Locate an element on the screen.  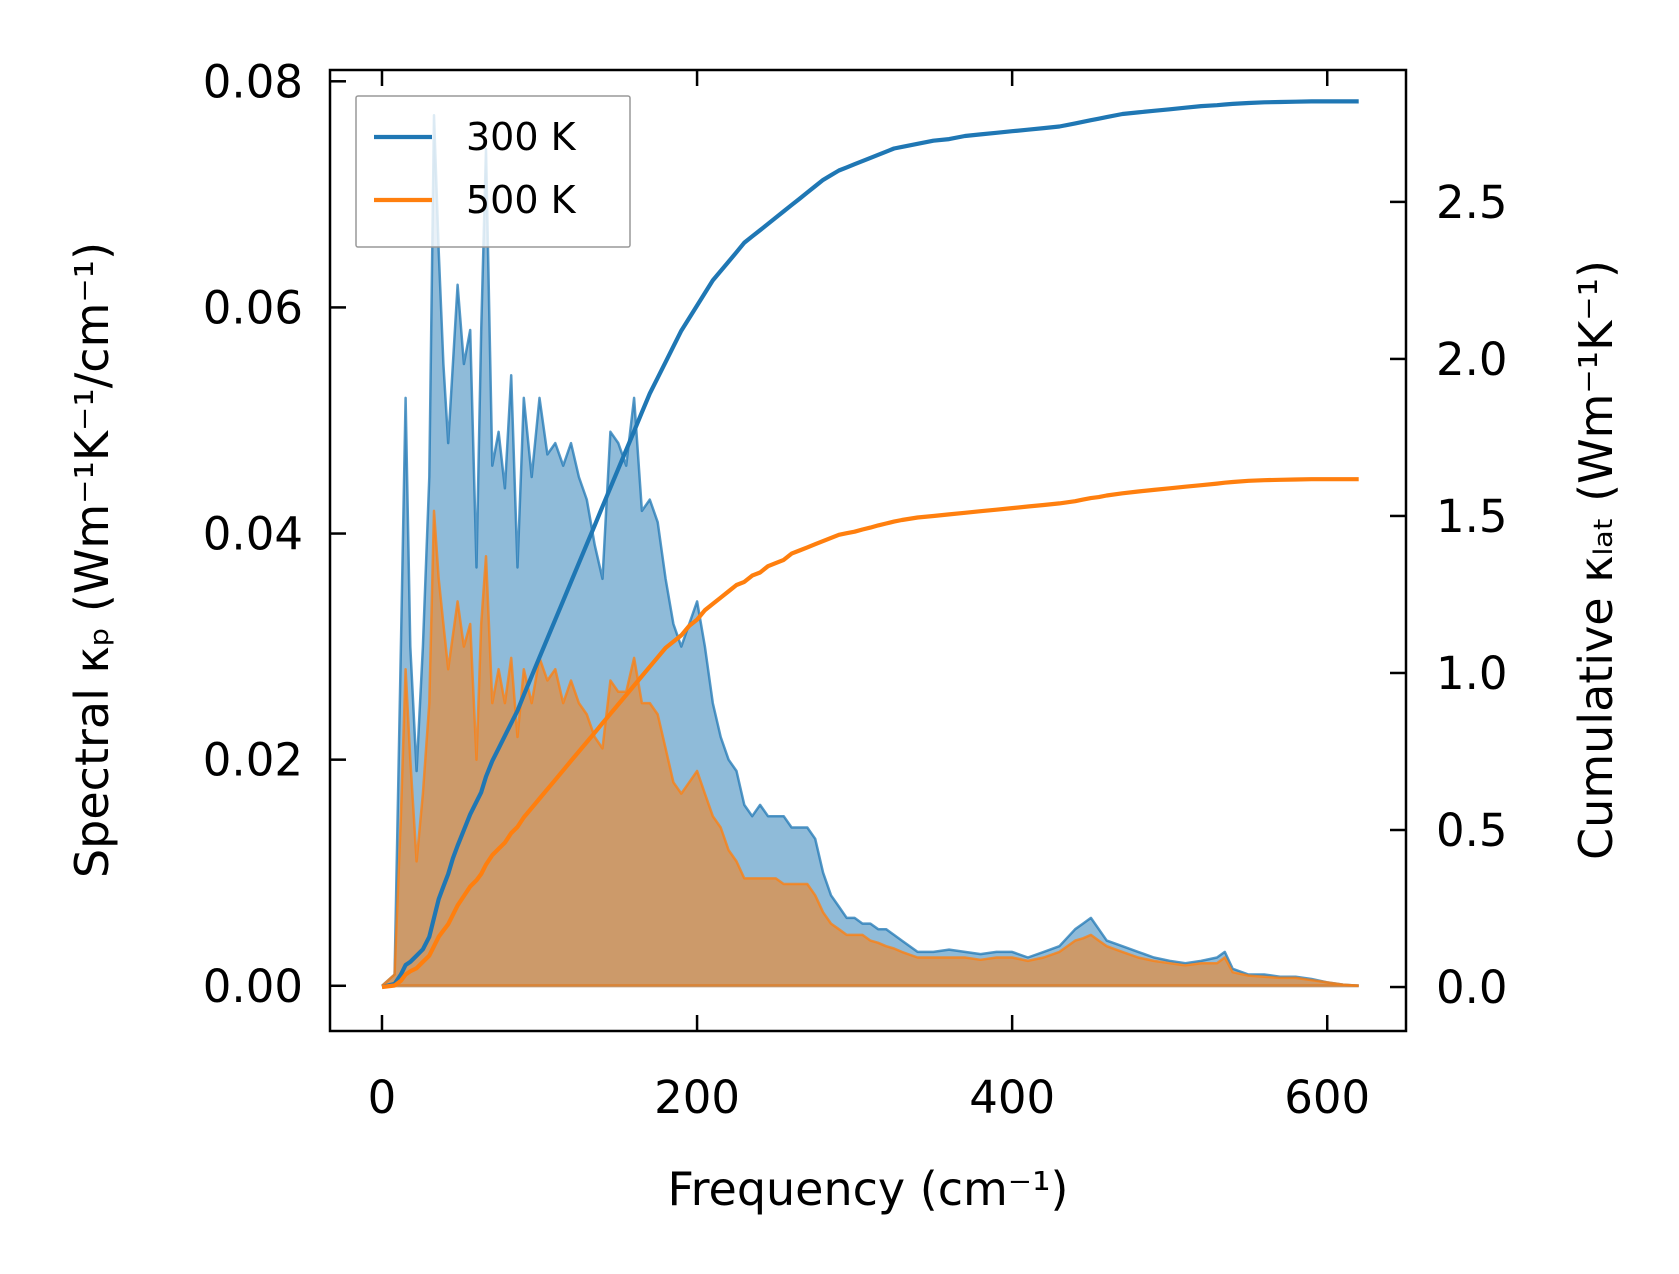
x-tick-label: 0 is located at coordinates (382, 1097).